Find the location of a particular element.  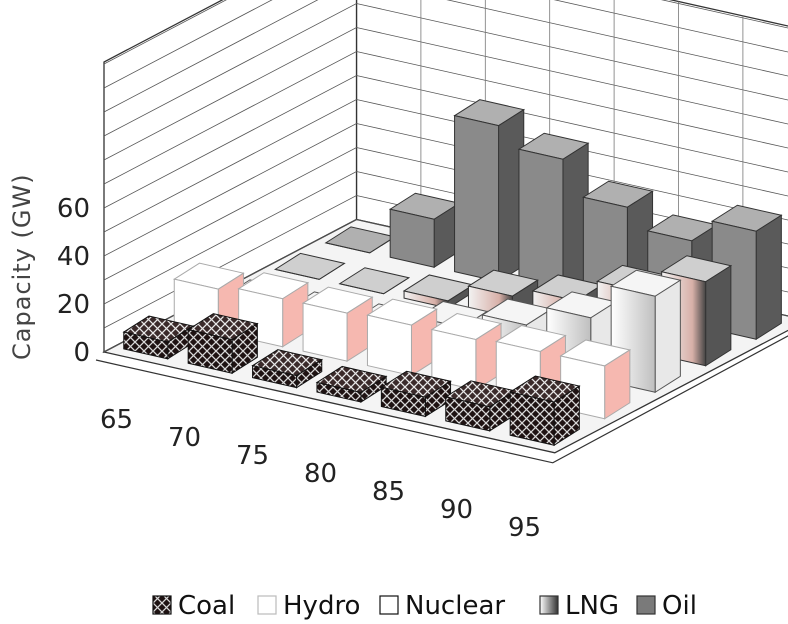

x-tick-label: 95 is located at coordinates (524, 528).